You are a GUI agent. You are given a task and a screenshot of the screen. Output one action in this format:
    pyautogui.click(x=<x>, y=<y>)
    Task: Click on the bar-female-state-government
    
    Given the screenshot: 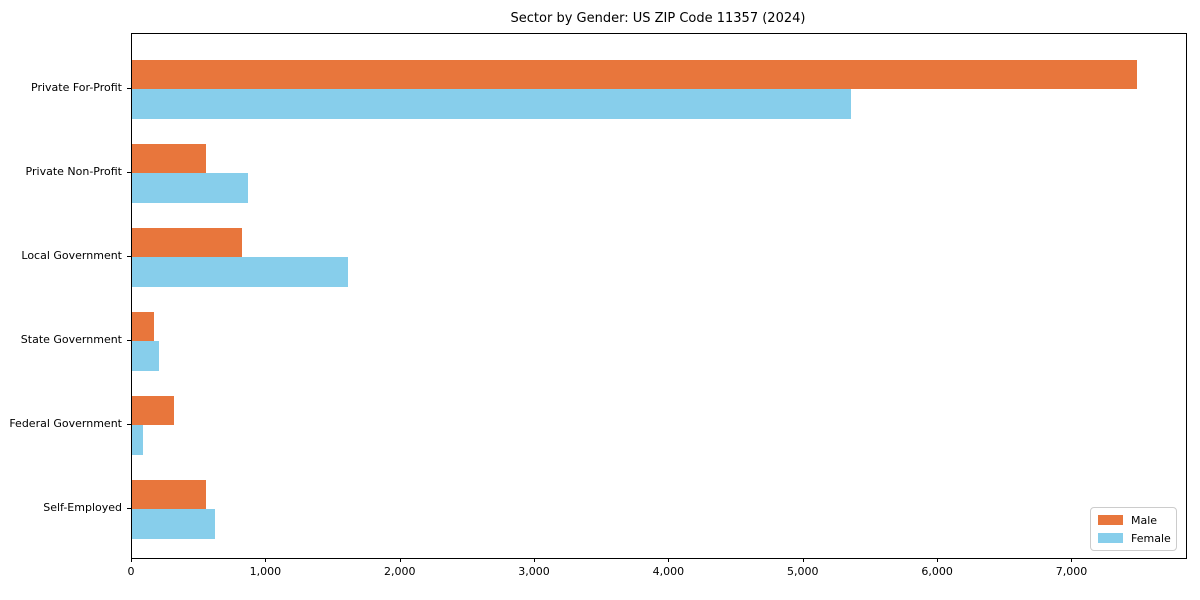 What is the action you would take?
    pyautogui.click(x=145, y=356)
    